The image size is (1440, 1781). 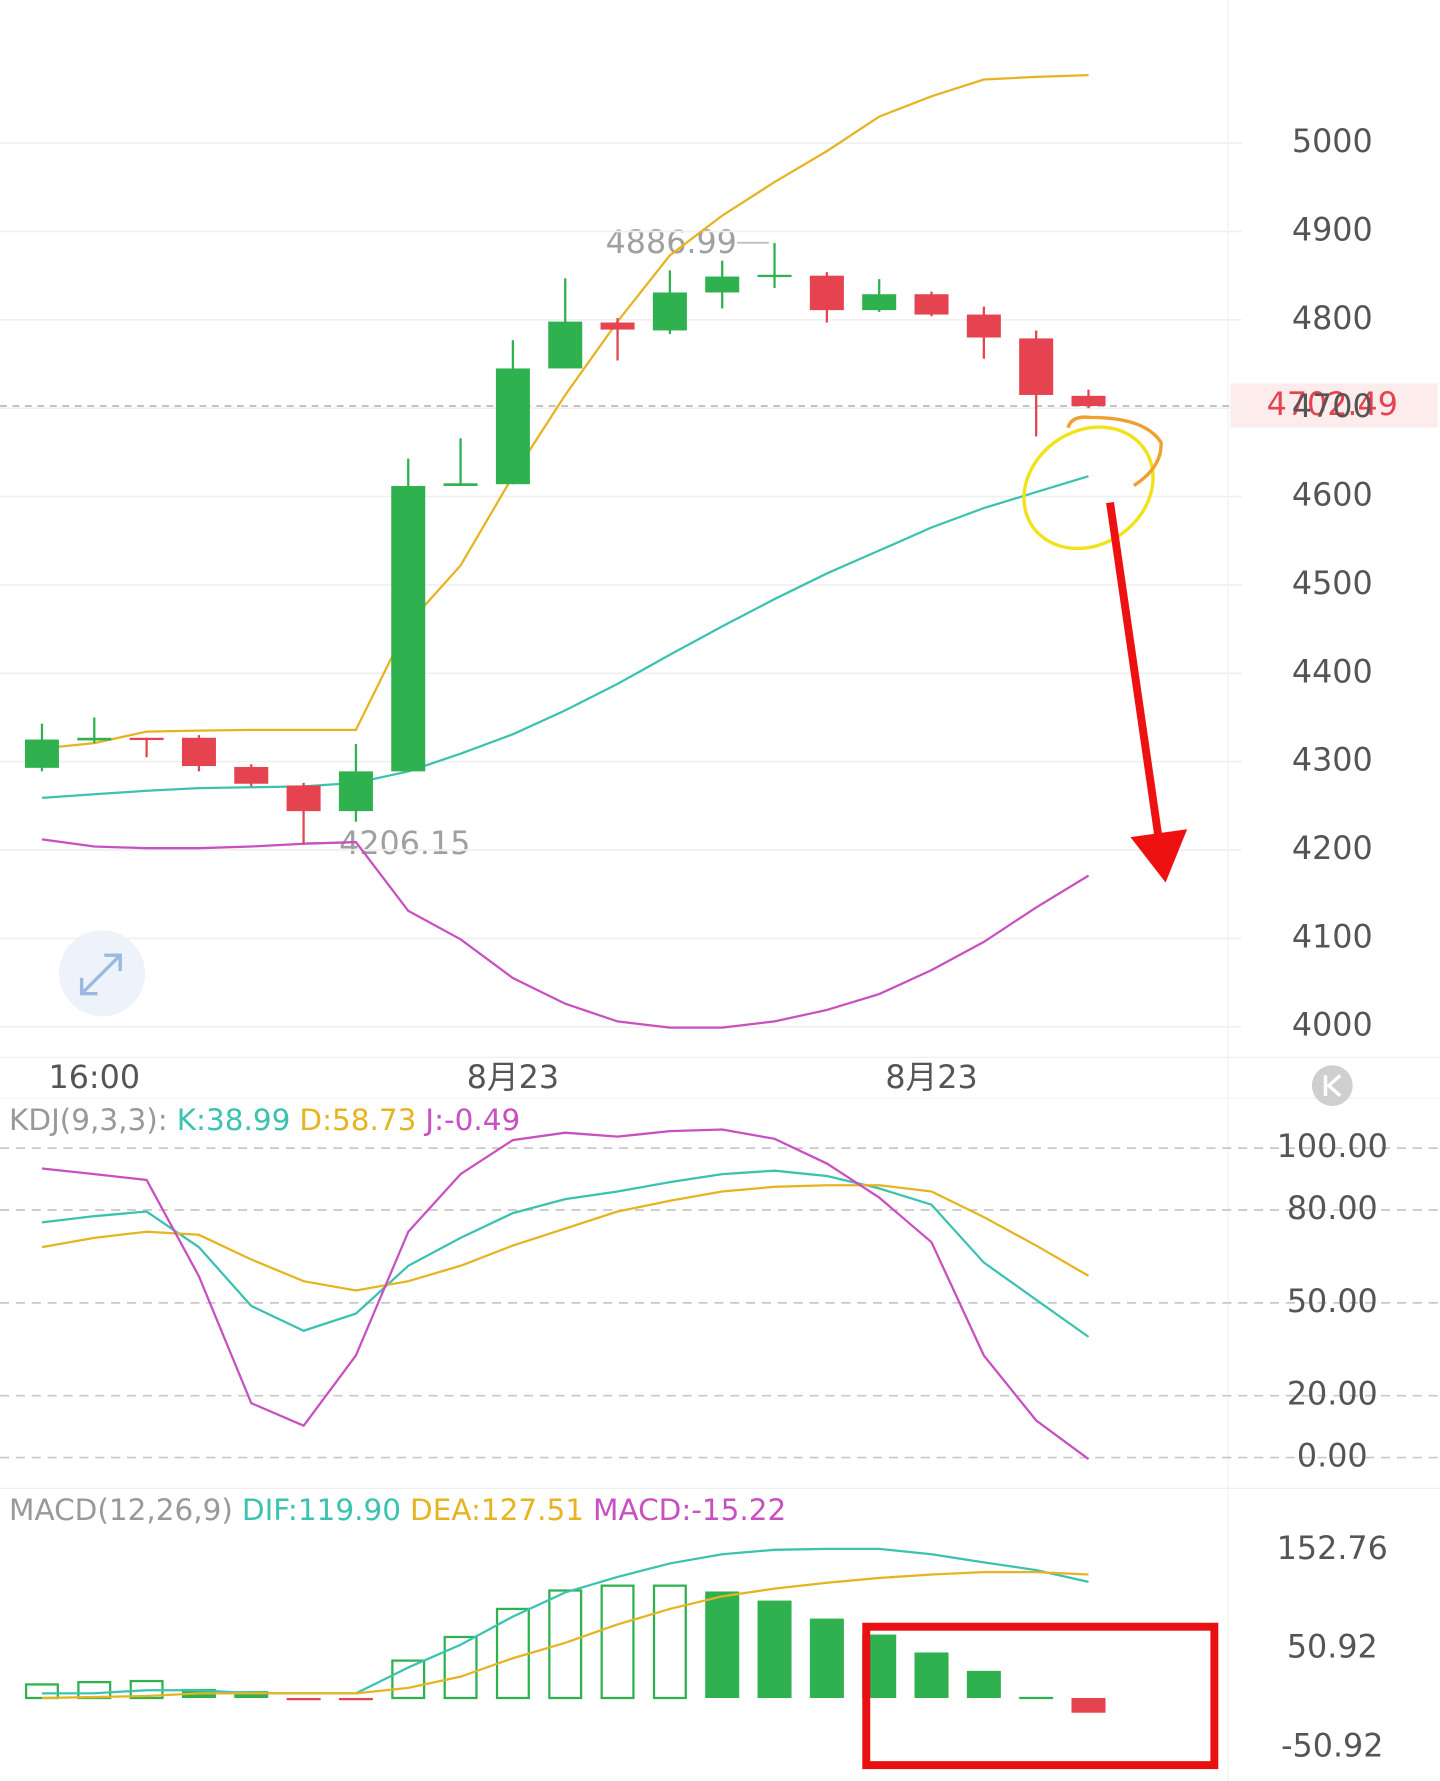 I want to click on header-item: MACD(12,26,9), so click(x=121, y=1510).